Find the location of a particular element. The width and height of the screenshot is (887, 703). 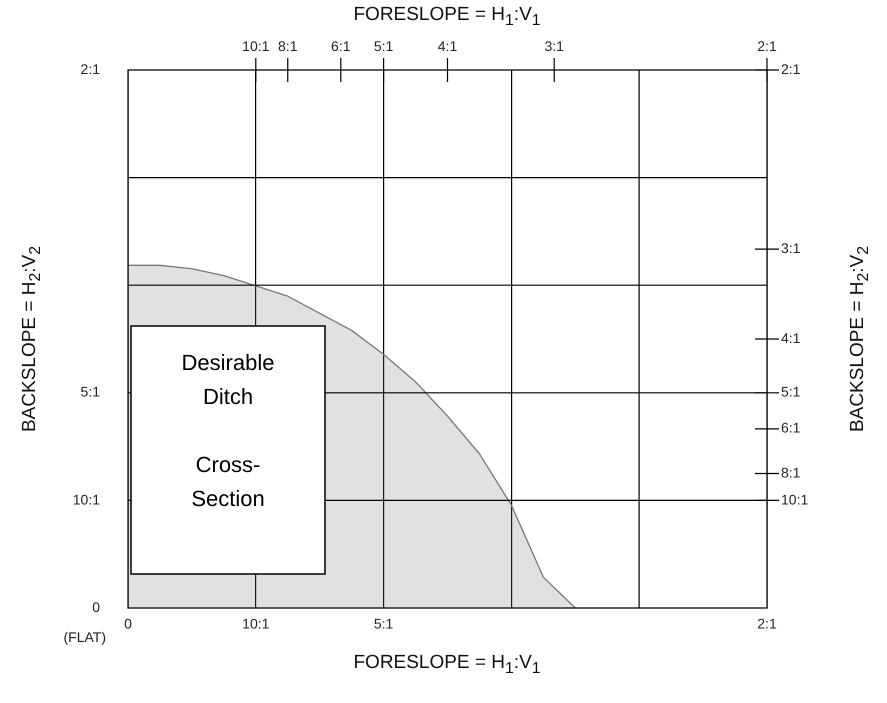

x-axis-title: FORESLOPE = H$_{1}$:V$_{1}$ is located at coordinates (447, 665).